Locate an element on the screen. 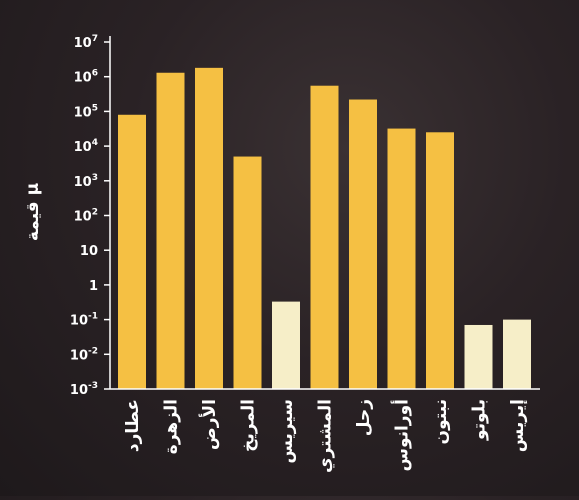 This screenshot has width=579, height=500. x-tick-label: الزهرة is located at coordinates (172, 426).